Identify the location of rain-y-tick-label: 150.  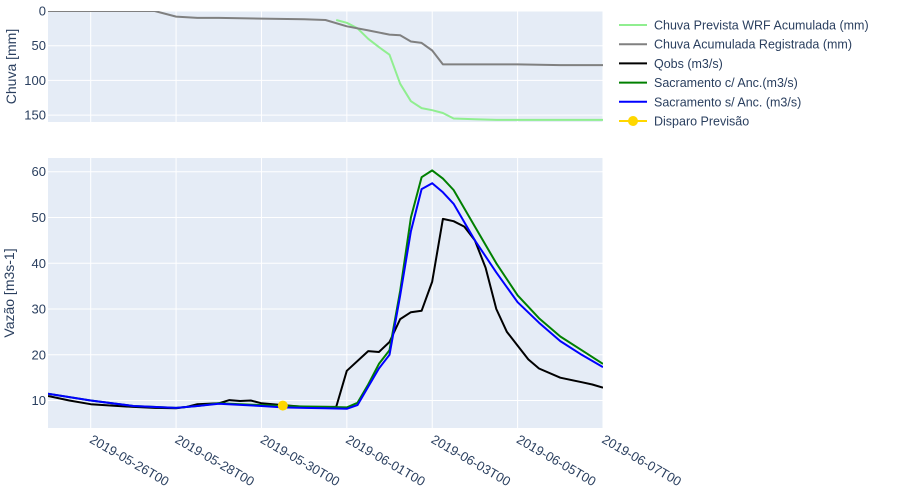
(35, 115).